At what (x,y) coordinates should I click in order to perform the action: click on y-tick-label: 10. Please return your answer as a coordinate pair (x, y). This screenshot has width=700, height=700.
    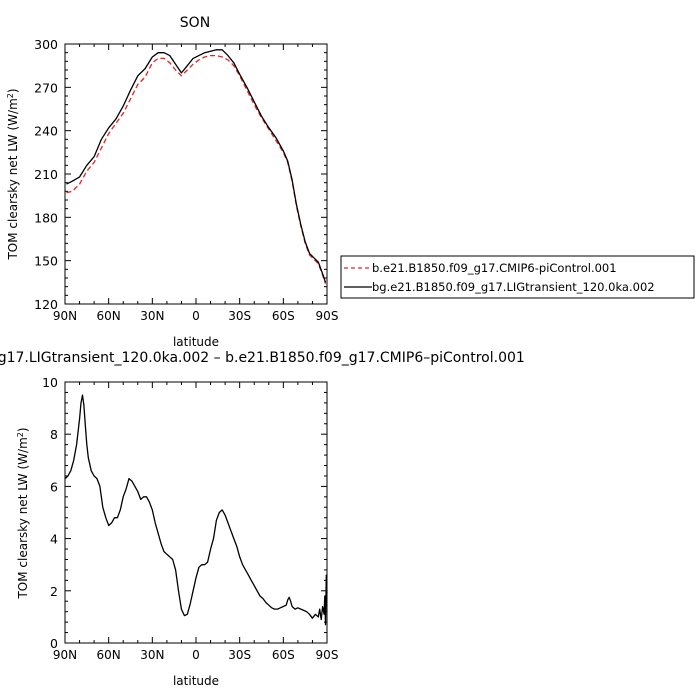
    Looking at the image, I should click on (50, 382).